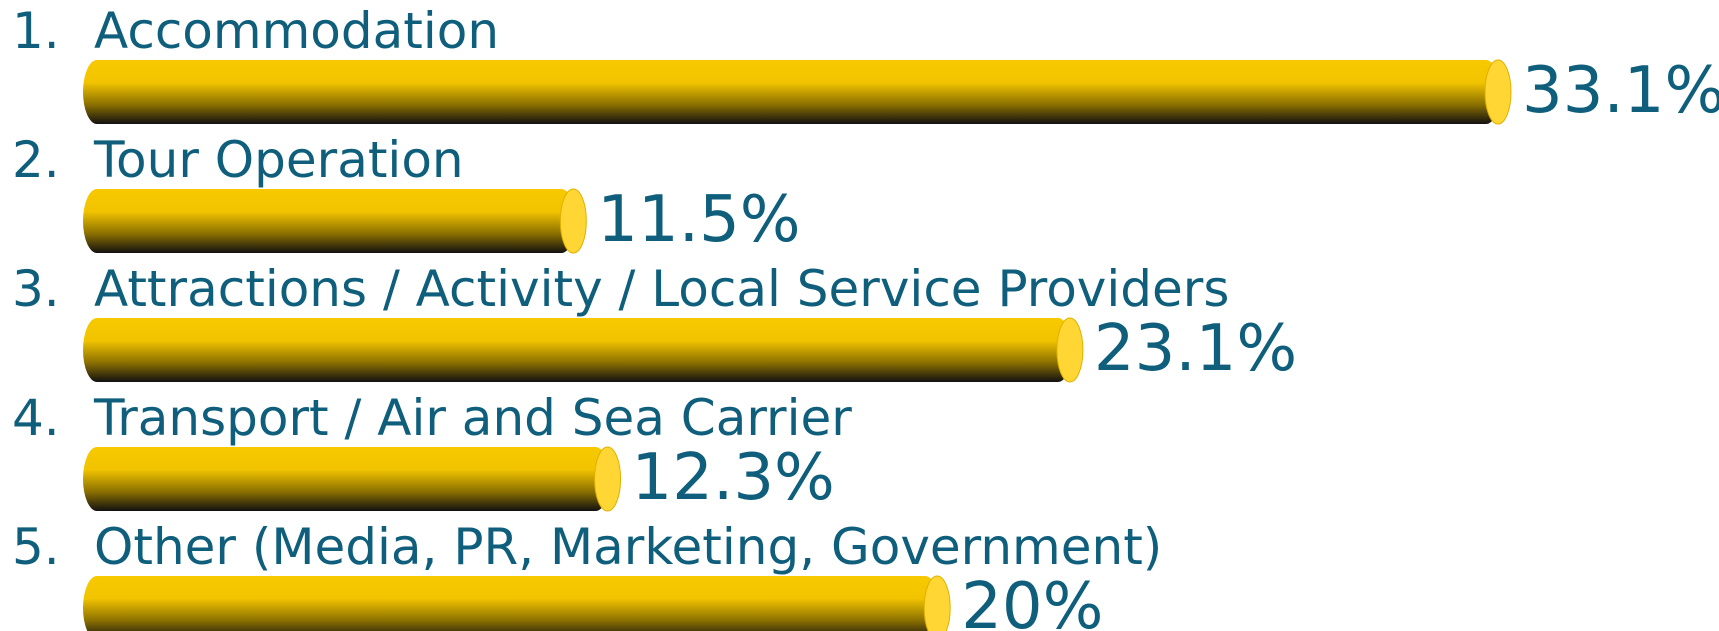  What do you see at coordinates (36, 547) in the screenshot?
I see `category-number: 5.` at bounding box center [36, 547].